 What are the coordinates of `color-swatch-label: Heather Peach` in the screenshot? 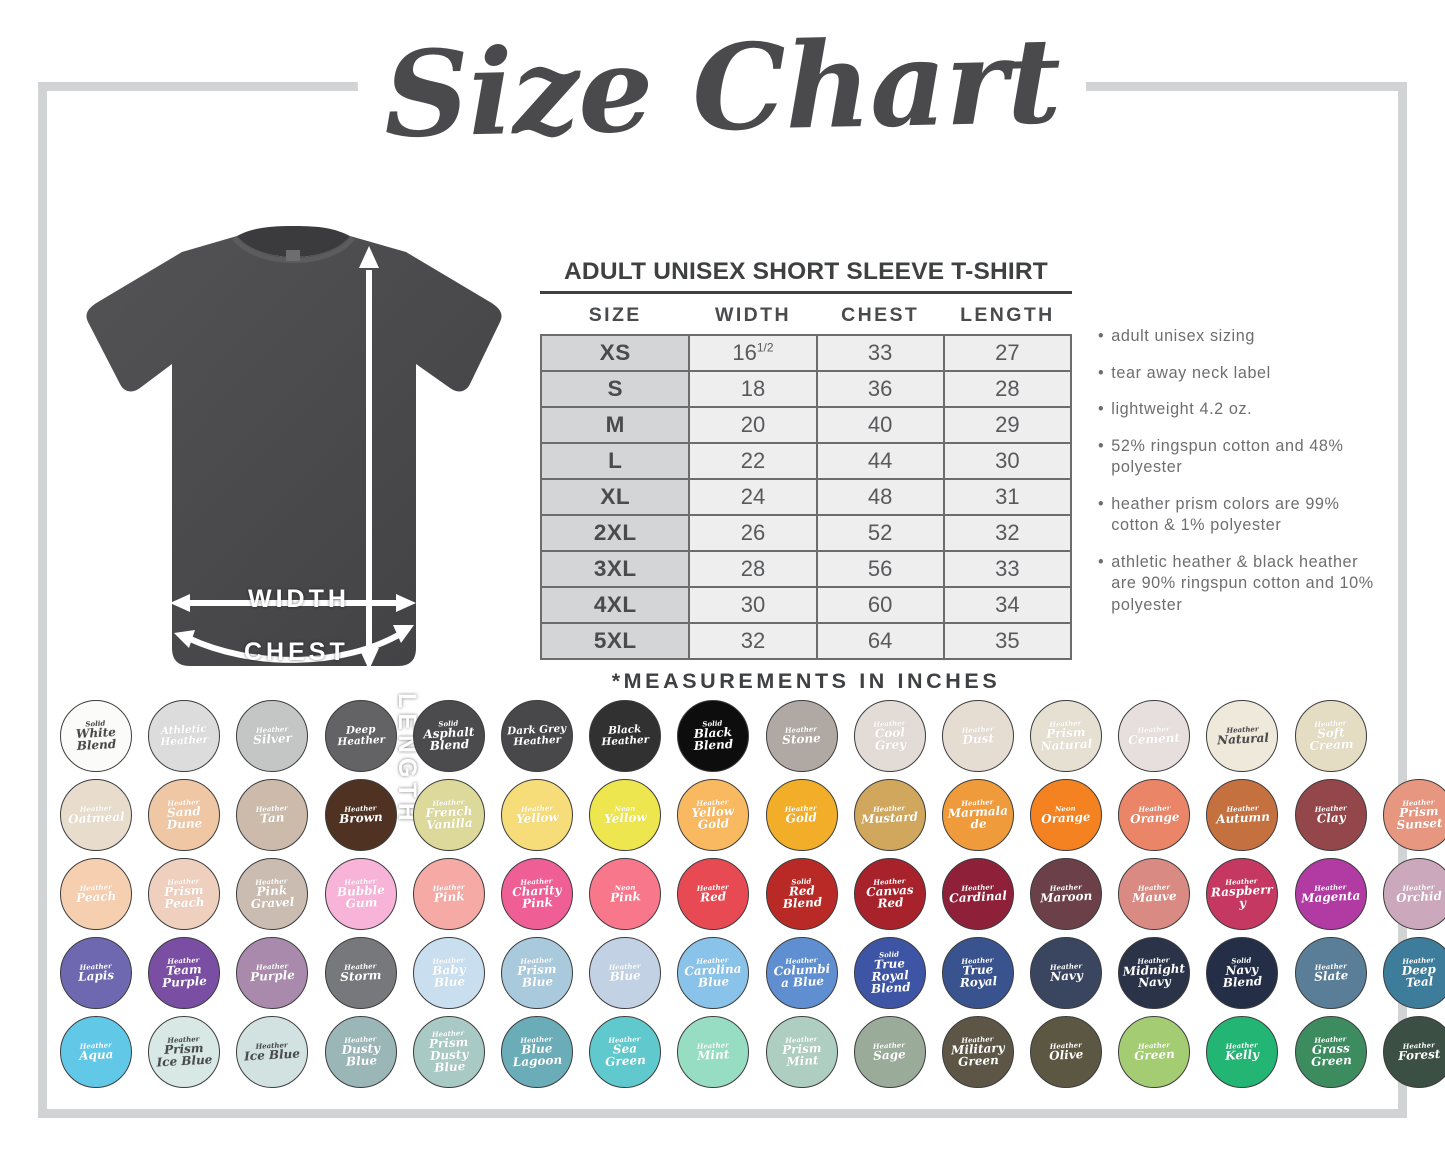 It's located at (96, 894).